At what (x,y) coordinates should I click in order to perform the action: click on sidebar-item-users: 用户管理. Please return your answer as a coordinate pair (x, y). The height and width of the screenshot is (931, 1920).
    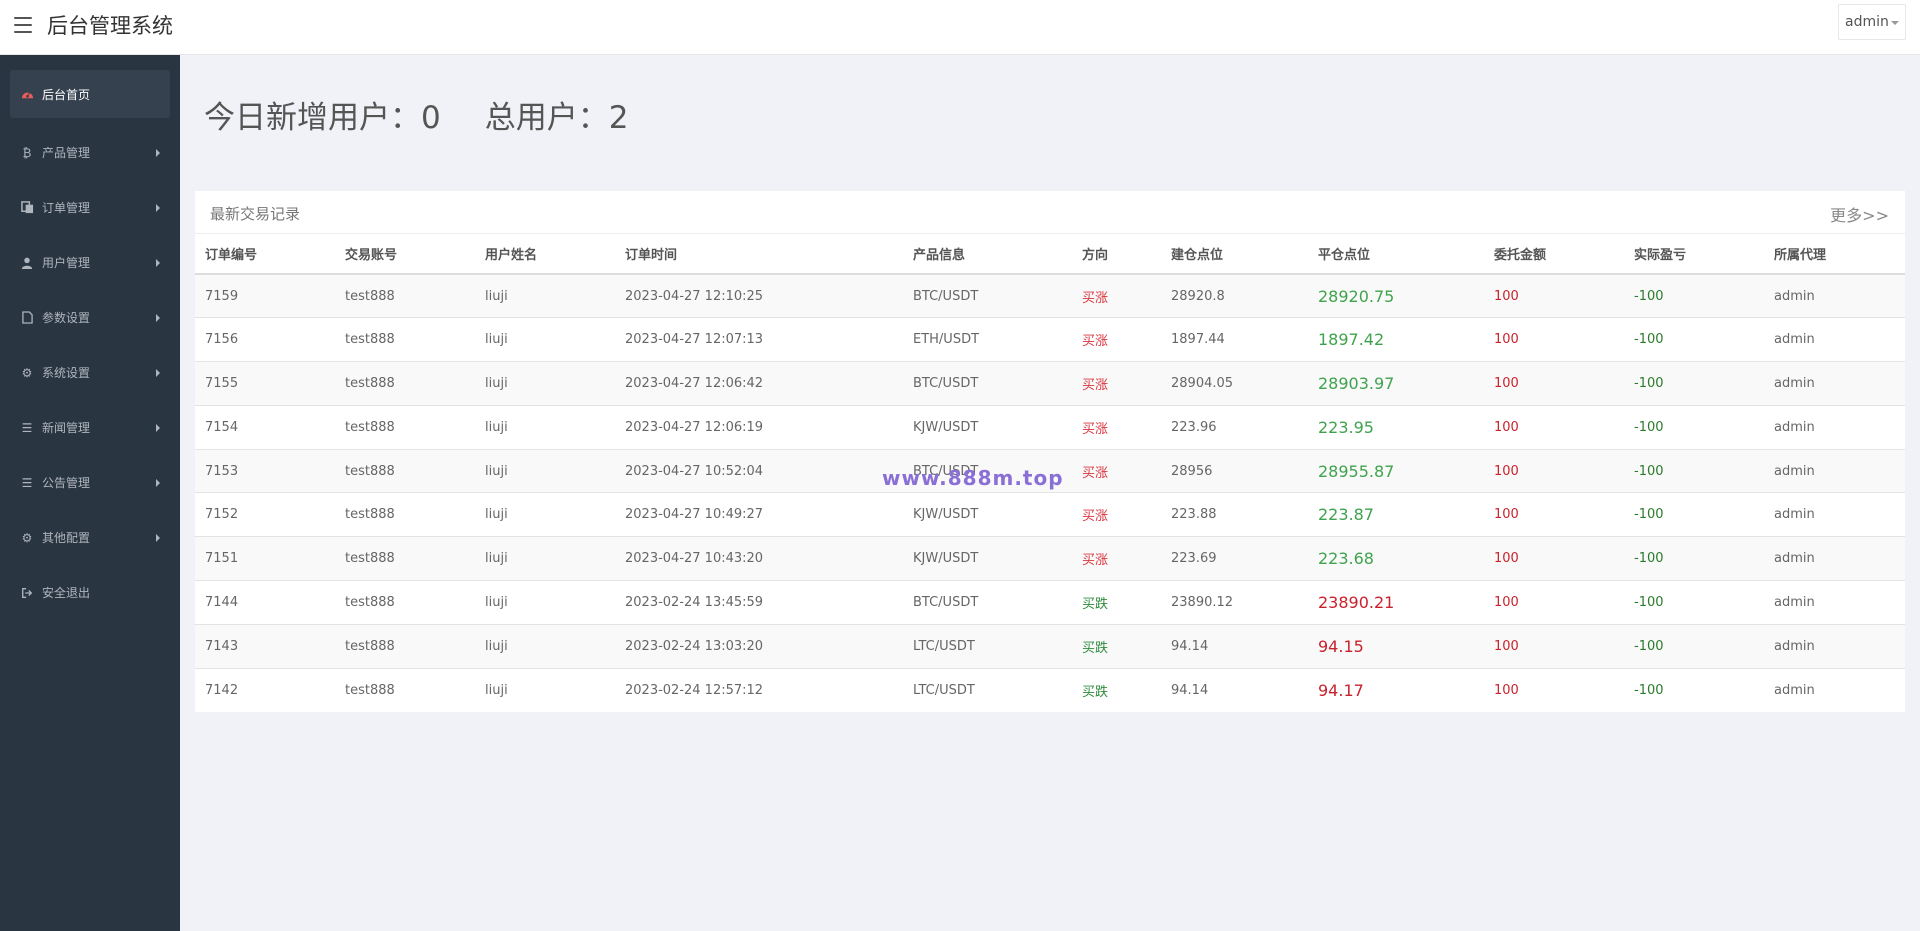
    Looking at the image, I should click on (90, 262).